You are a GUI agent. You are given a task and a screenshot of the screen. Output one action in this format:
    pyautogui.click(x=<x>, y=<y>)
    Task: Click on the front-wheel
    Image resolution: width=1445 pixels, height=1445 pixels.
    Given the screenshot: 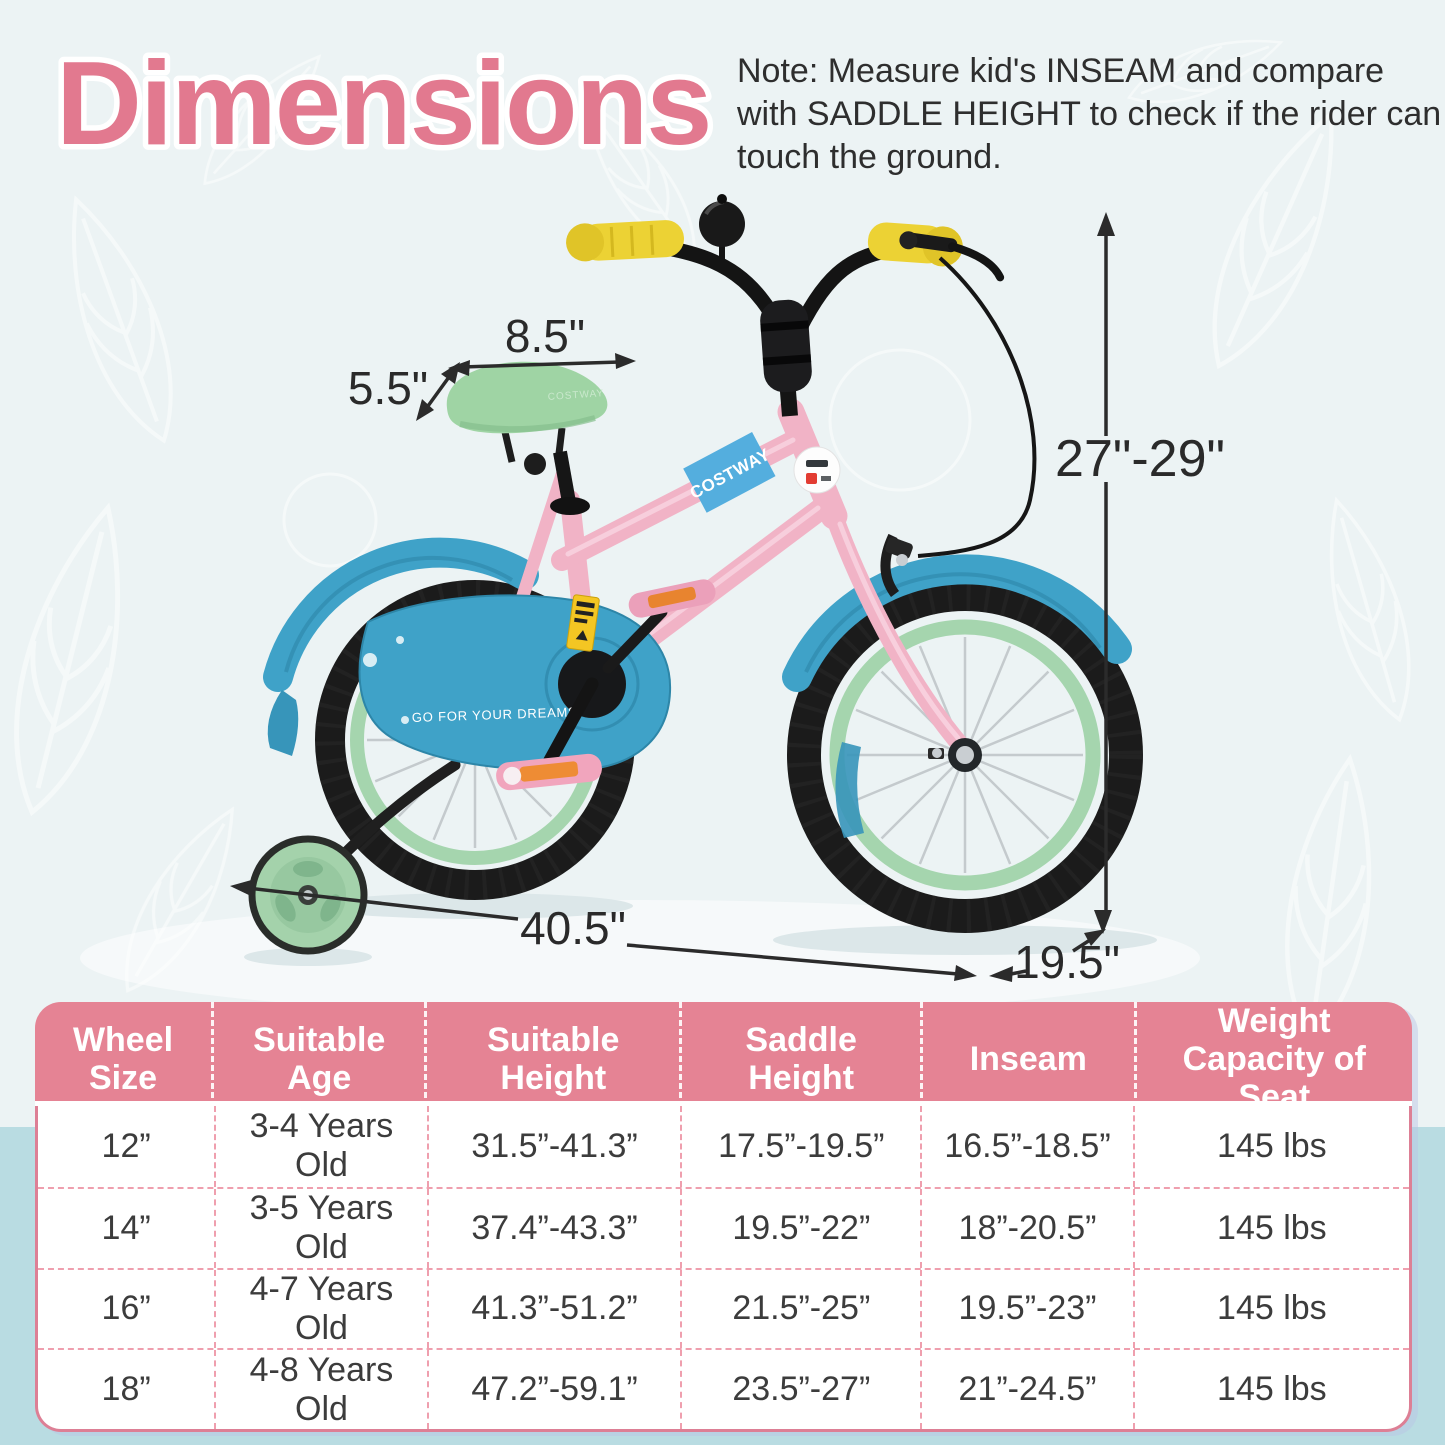 What is the action you would take?
    pyautogui.click(x=965, y=755)
    